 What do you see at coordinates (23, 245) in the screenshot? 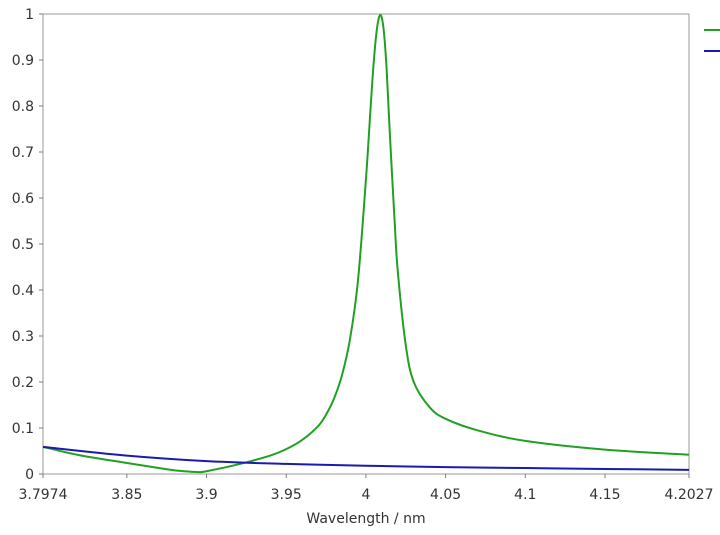
I see `y-tick-label: 0.5` at bounding box center [23, 245].